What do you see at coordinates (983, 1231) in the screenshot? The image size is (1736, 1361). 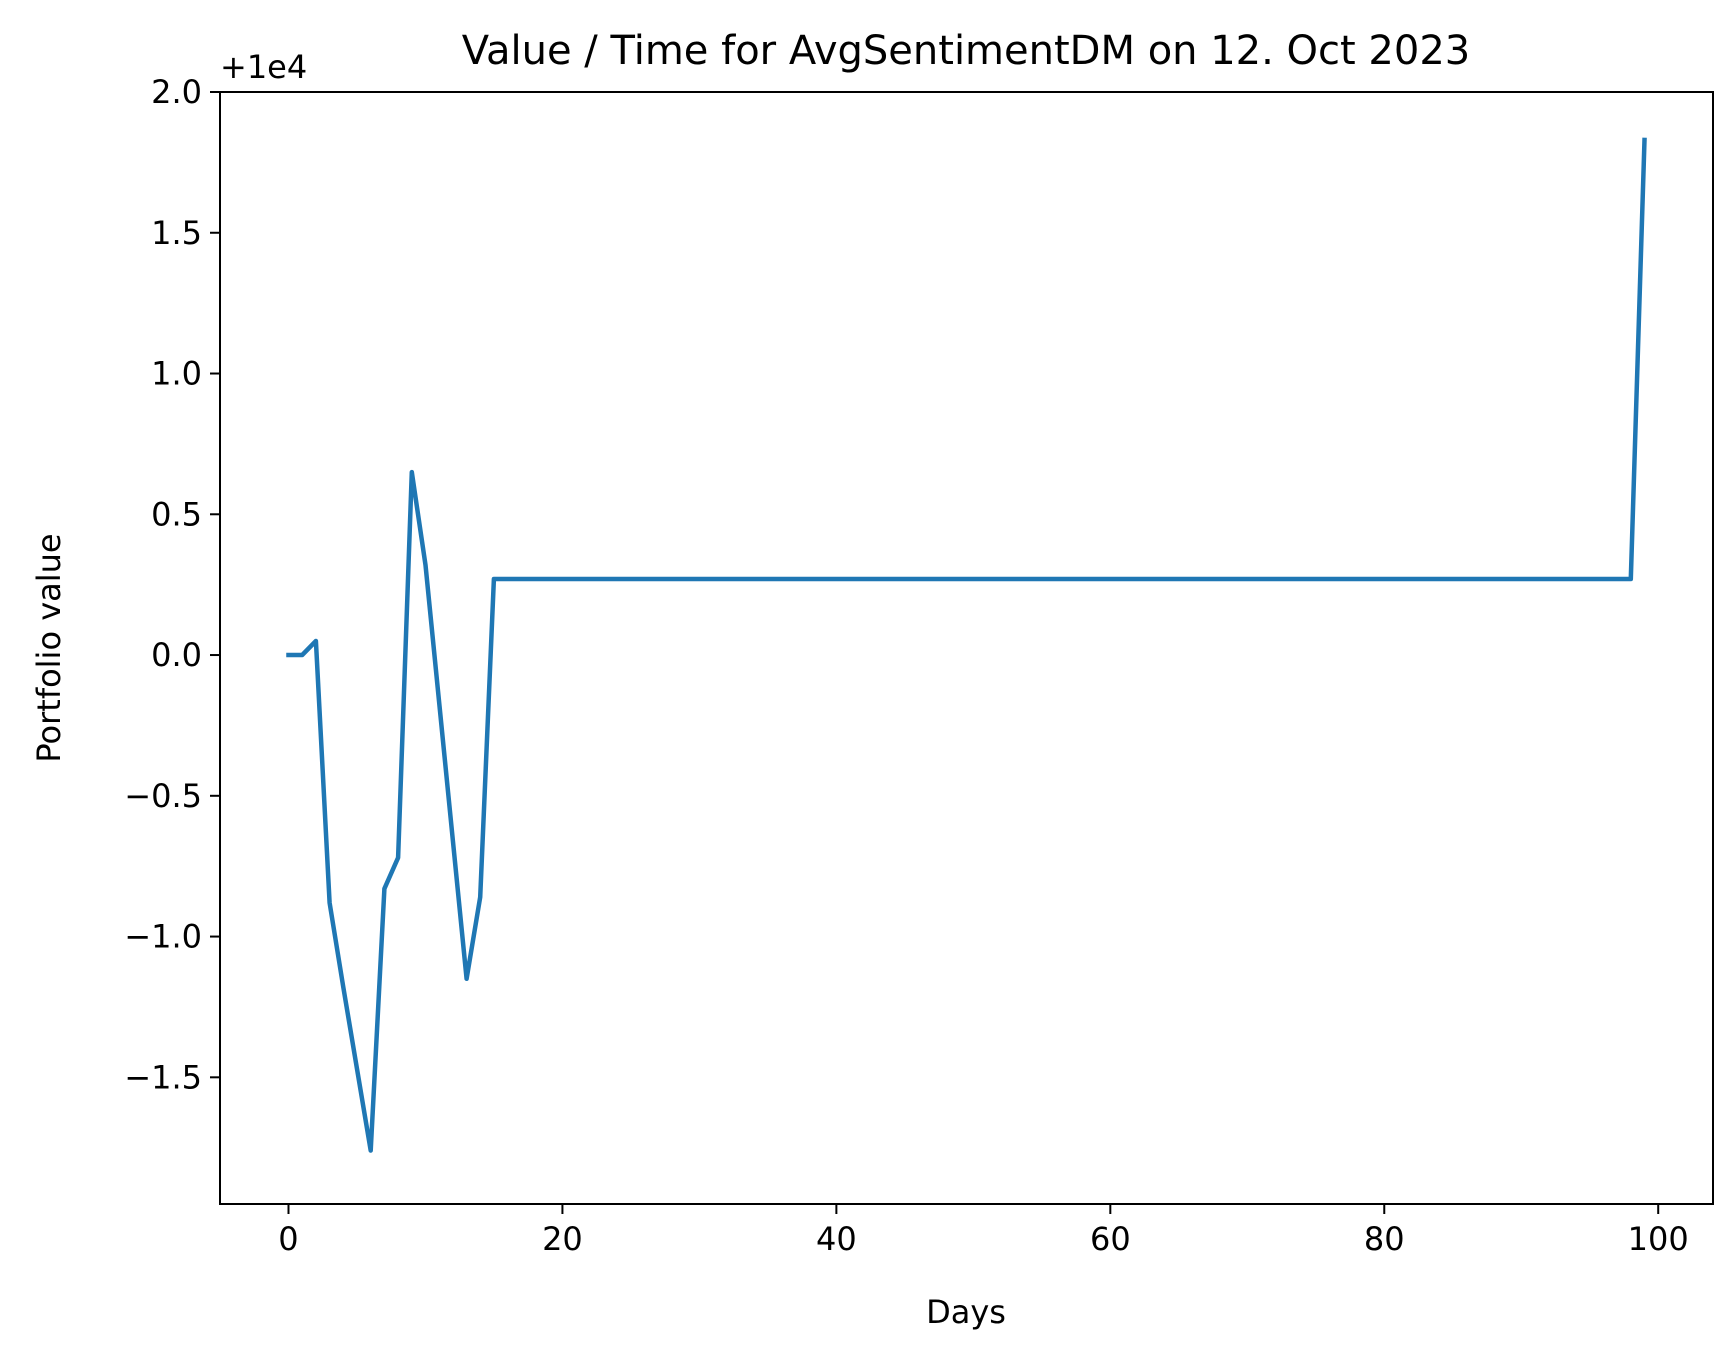 I see `x-axis-ticks: 0 20 40 60 80 100` at bounding box center [983, 1231].